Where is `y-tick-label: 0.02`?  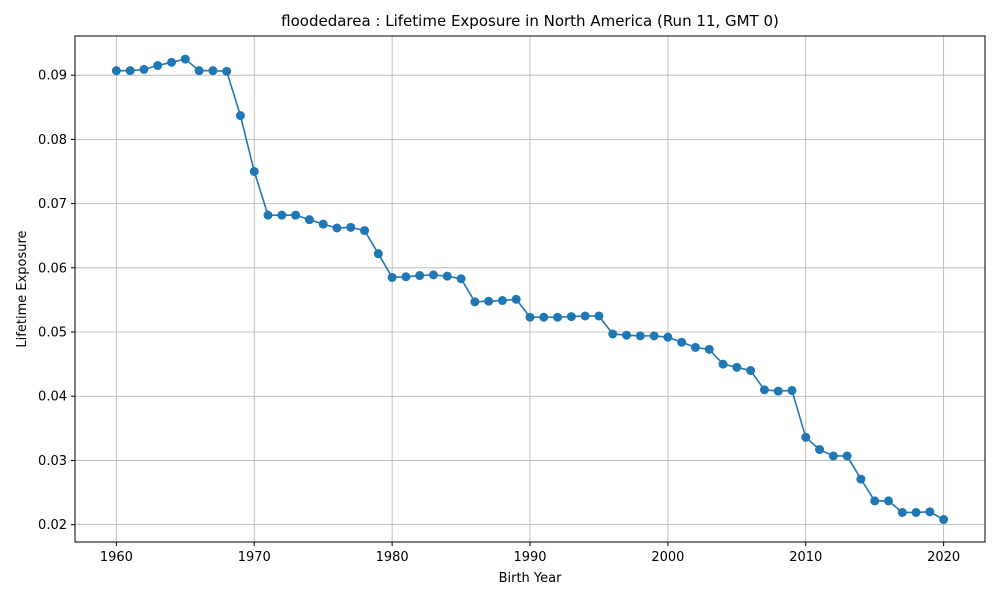 y-tick-label: 0.02 is located at coordinates (52, 525).